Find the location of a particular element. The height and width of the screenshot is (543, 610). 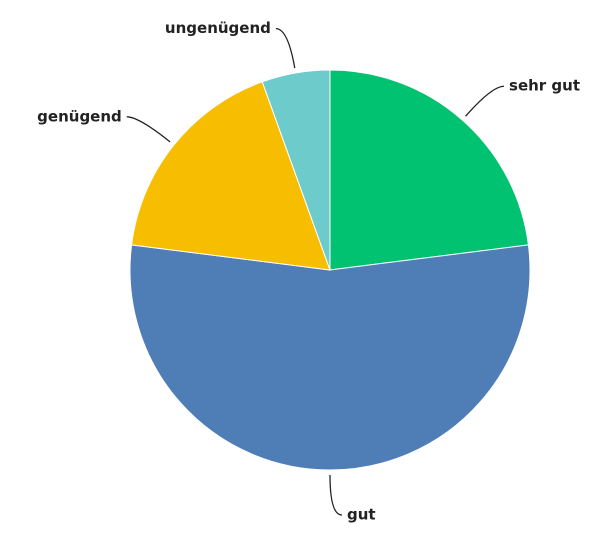

slice-label: genügend is located at coordinates (79, 116).